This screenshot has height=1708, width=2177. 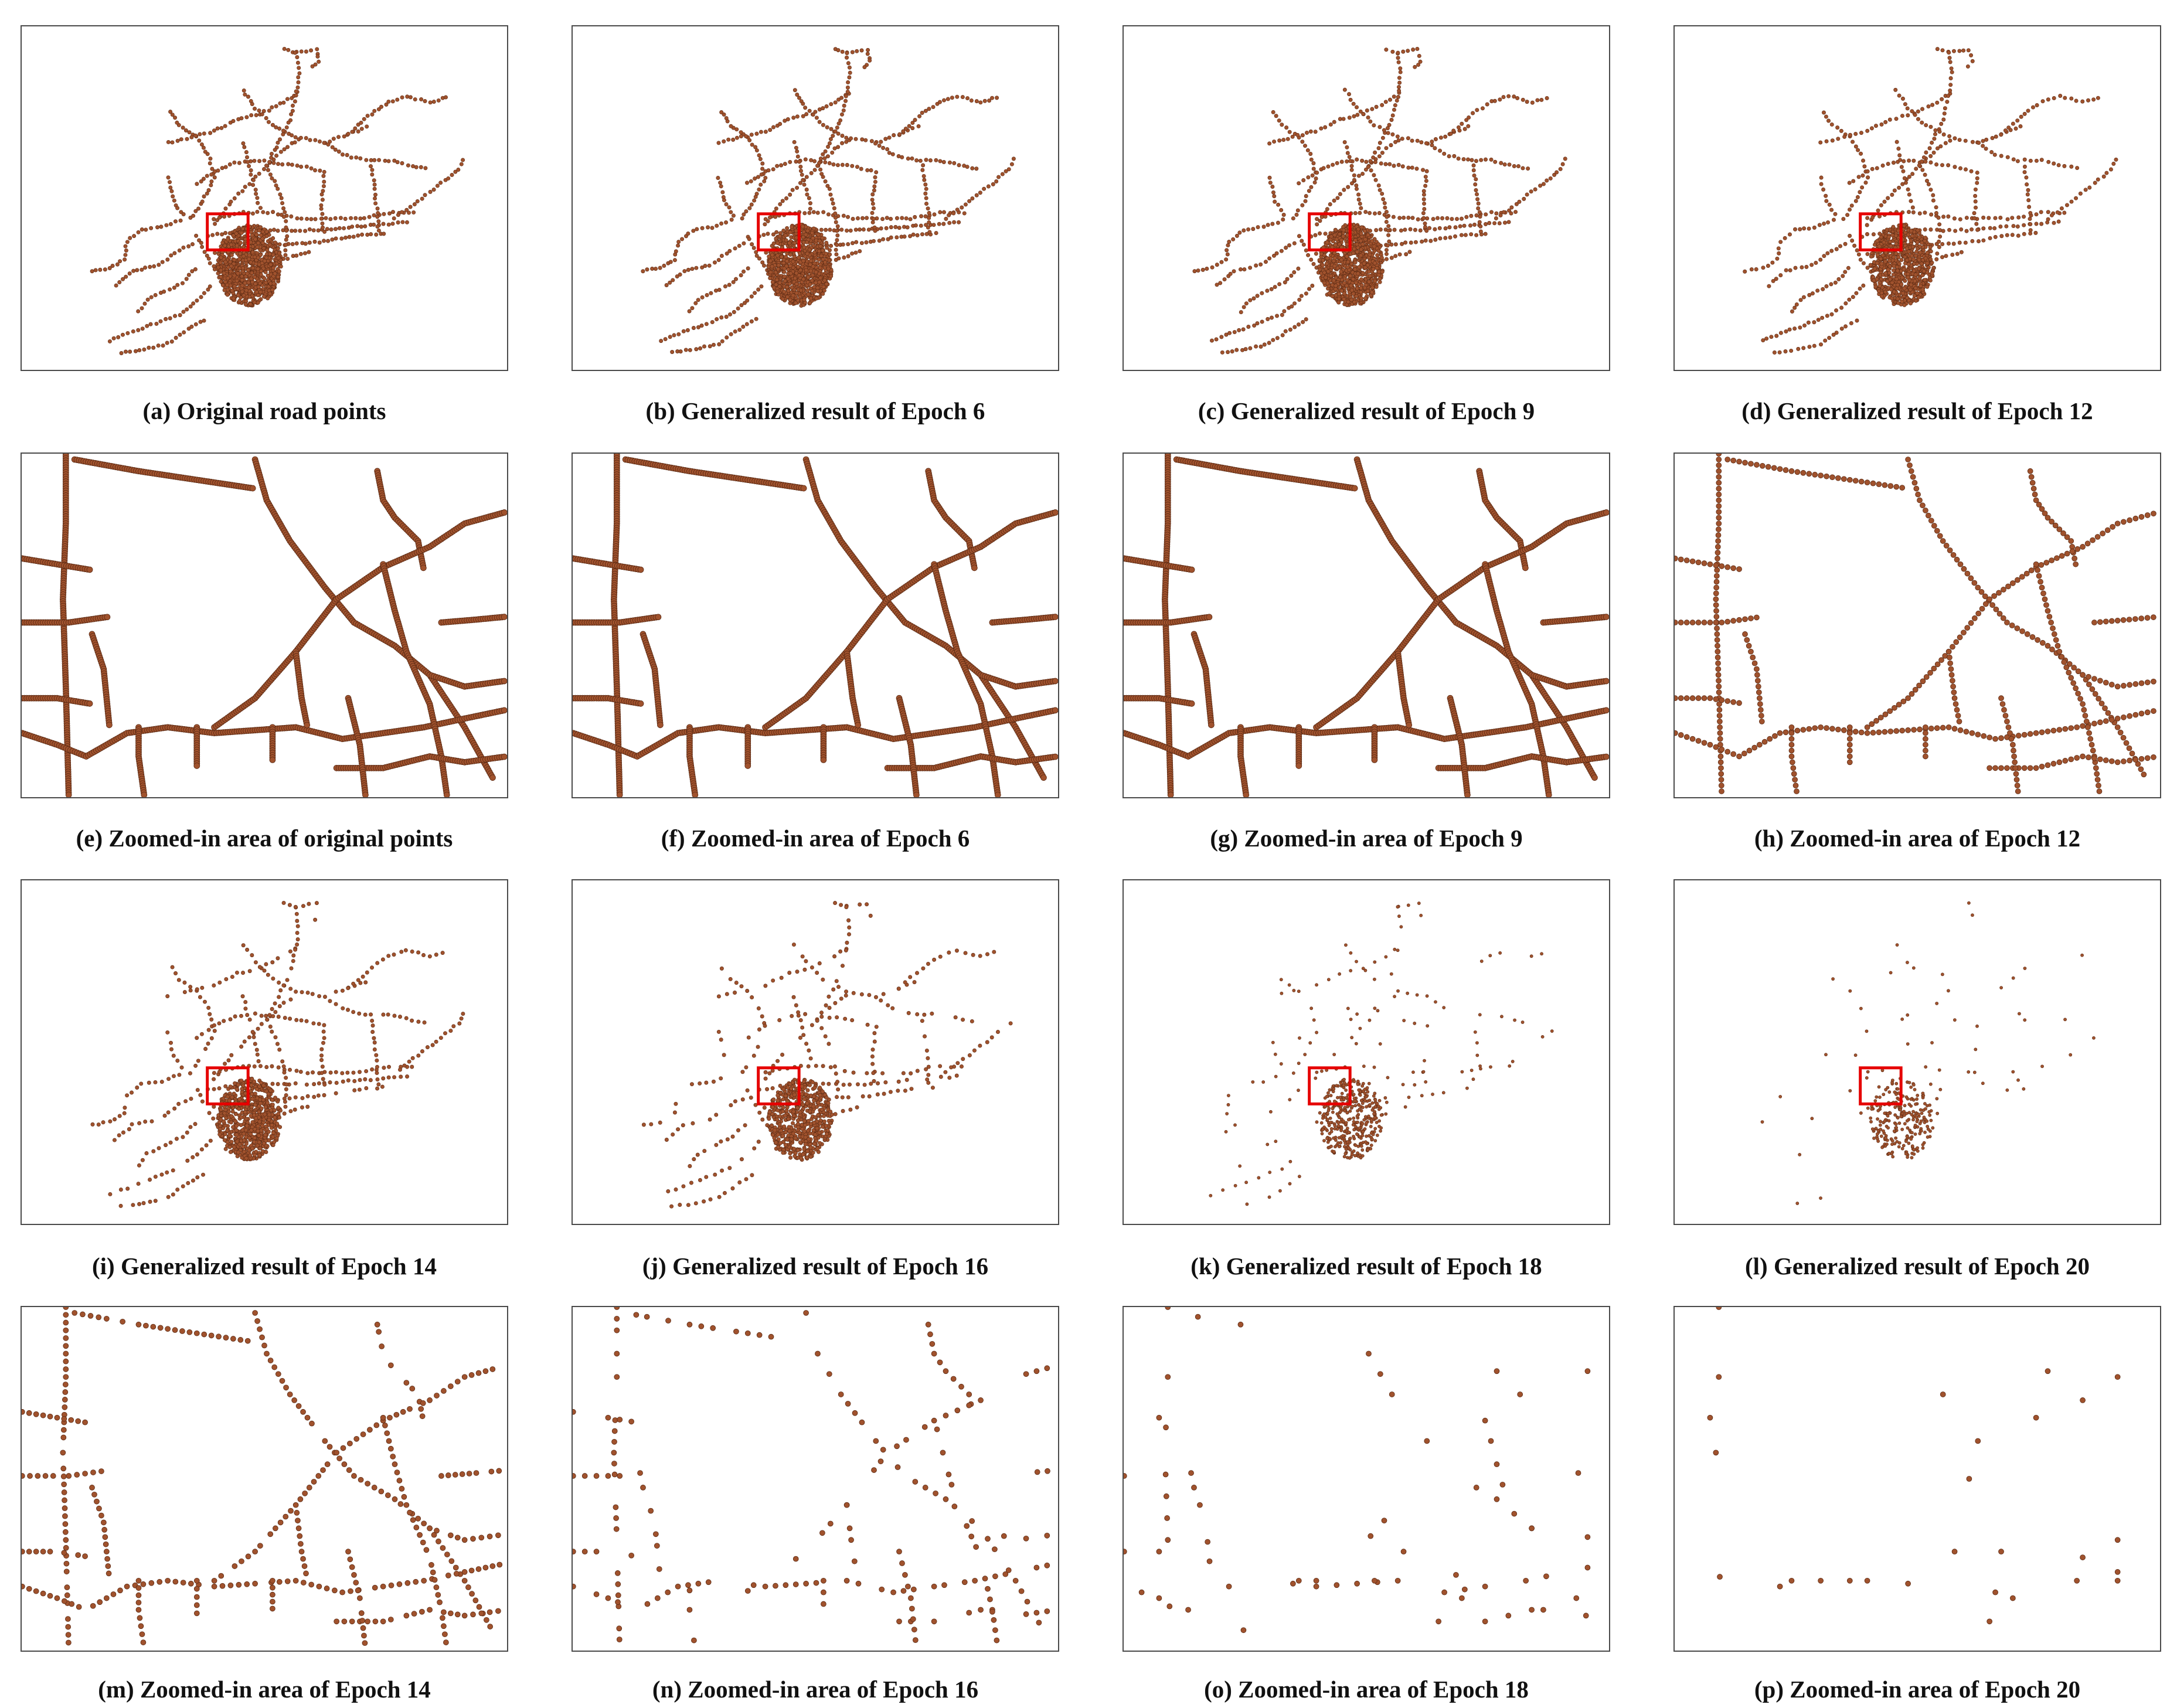 I want to click on caption-f: (f) Zoomed-in area of Epoch 6, so click(x=815, y=838).